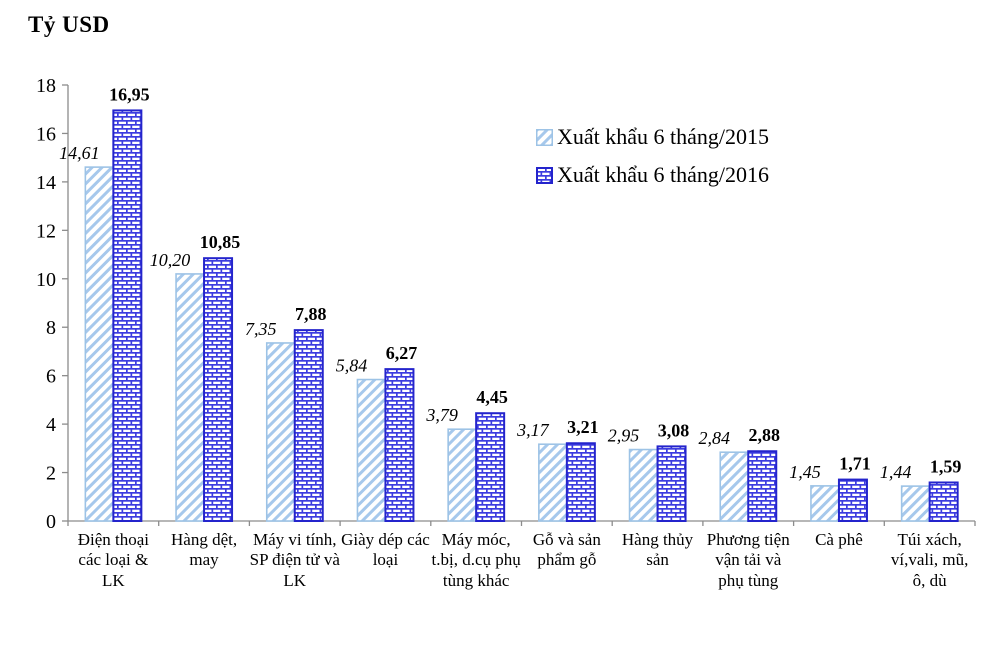  What do you see at coordinates (46, 231) in the screenshot?
I see `y-axis-label: 12` at bounding box center [46, 231].